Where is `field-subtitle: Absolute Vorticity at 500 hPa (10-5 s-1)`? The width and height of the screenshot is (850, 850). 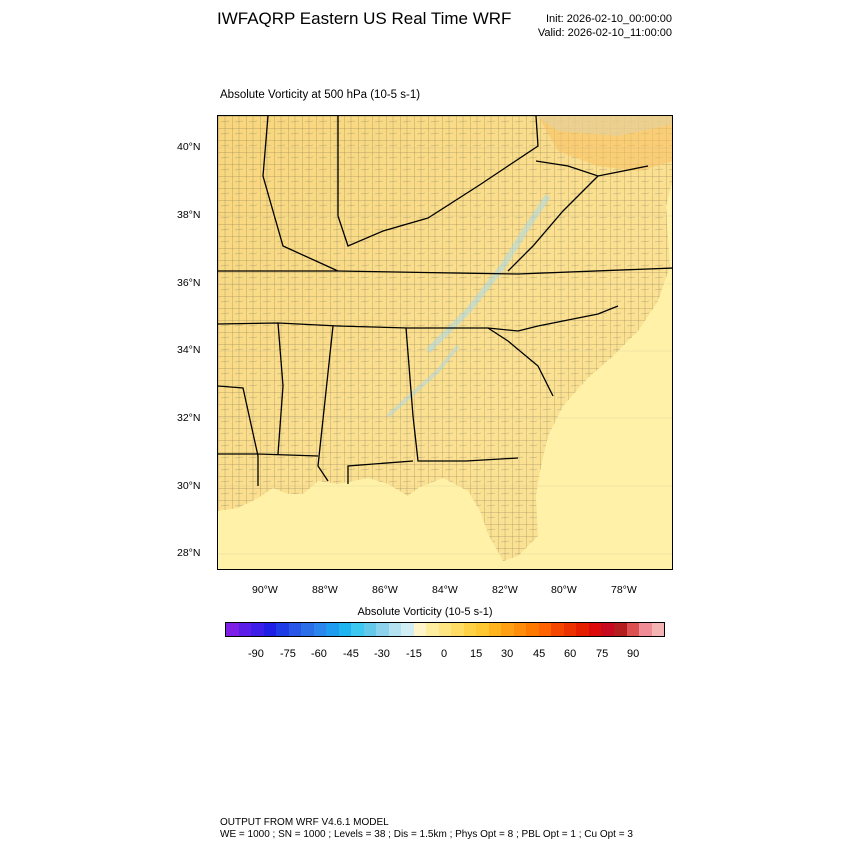 field-subtitle: Absolute Vorticity at 500 hPa (10-5 s-1) is located at coordinates (320, 95).